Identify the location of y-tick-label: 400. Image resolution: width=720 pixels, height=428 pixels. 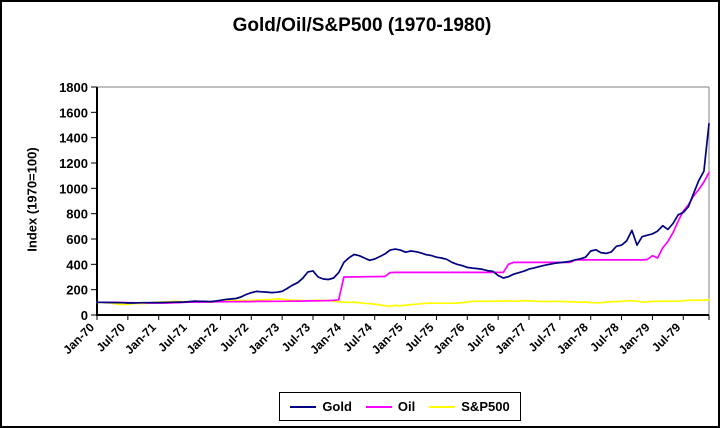
(77, 264).